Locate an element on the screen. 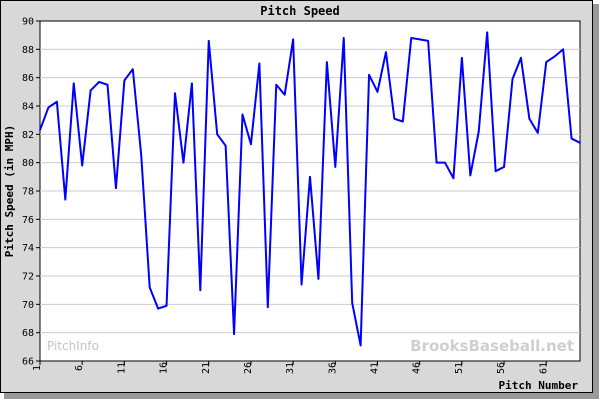 The image size is (600, 405). chart-title: Pitch Speed is located at coordinates (299, 11).